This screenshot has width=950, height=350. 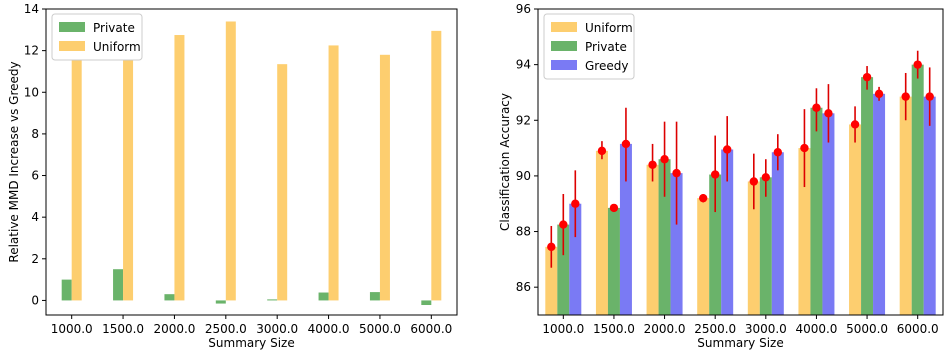 I want to click on bar-private-1000.0, so click(x=563, y=269).